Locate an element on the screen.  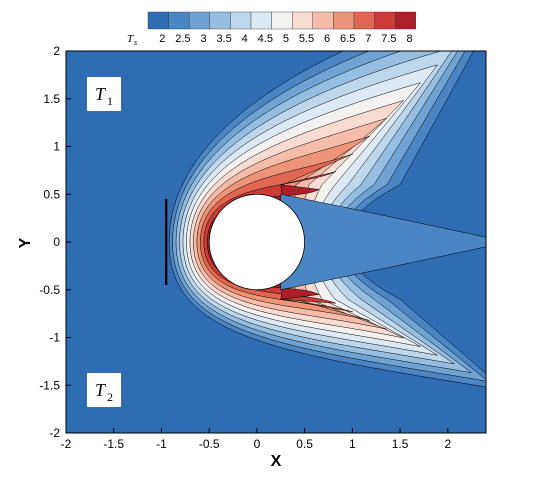
x-tick-label: 0.5 is located at coordinates (304, 444).